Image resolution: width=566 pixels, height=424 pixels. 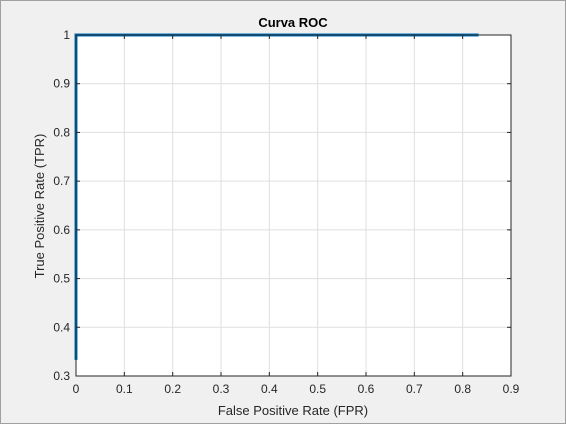 What do you see at coordinates (511, 389) in the screenshot?
I see `x-tick-label: 0.9` at bounding box center [511, 389].